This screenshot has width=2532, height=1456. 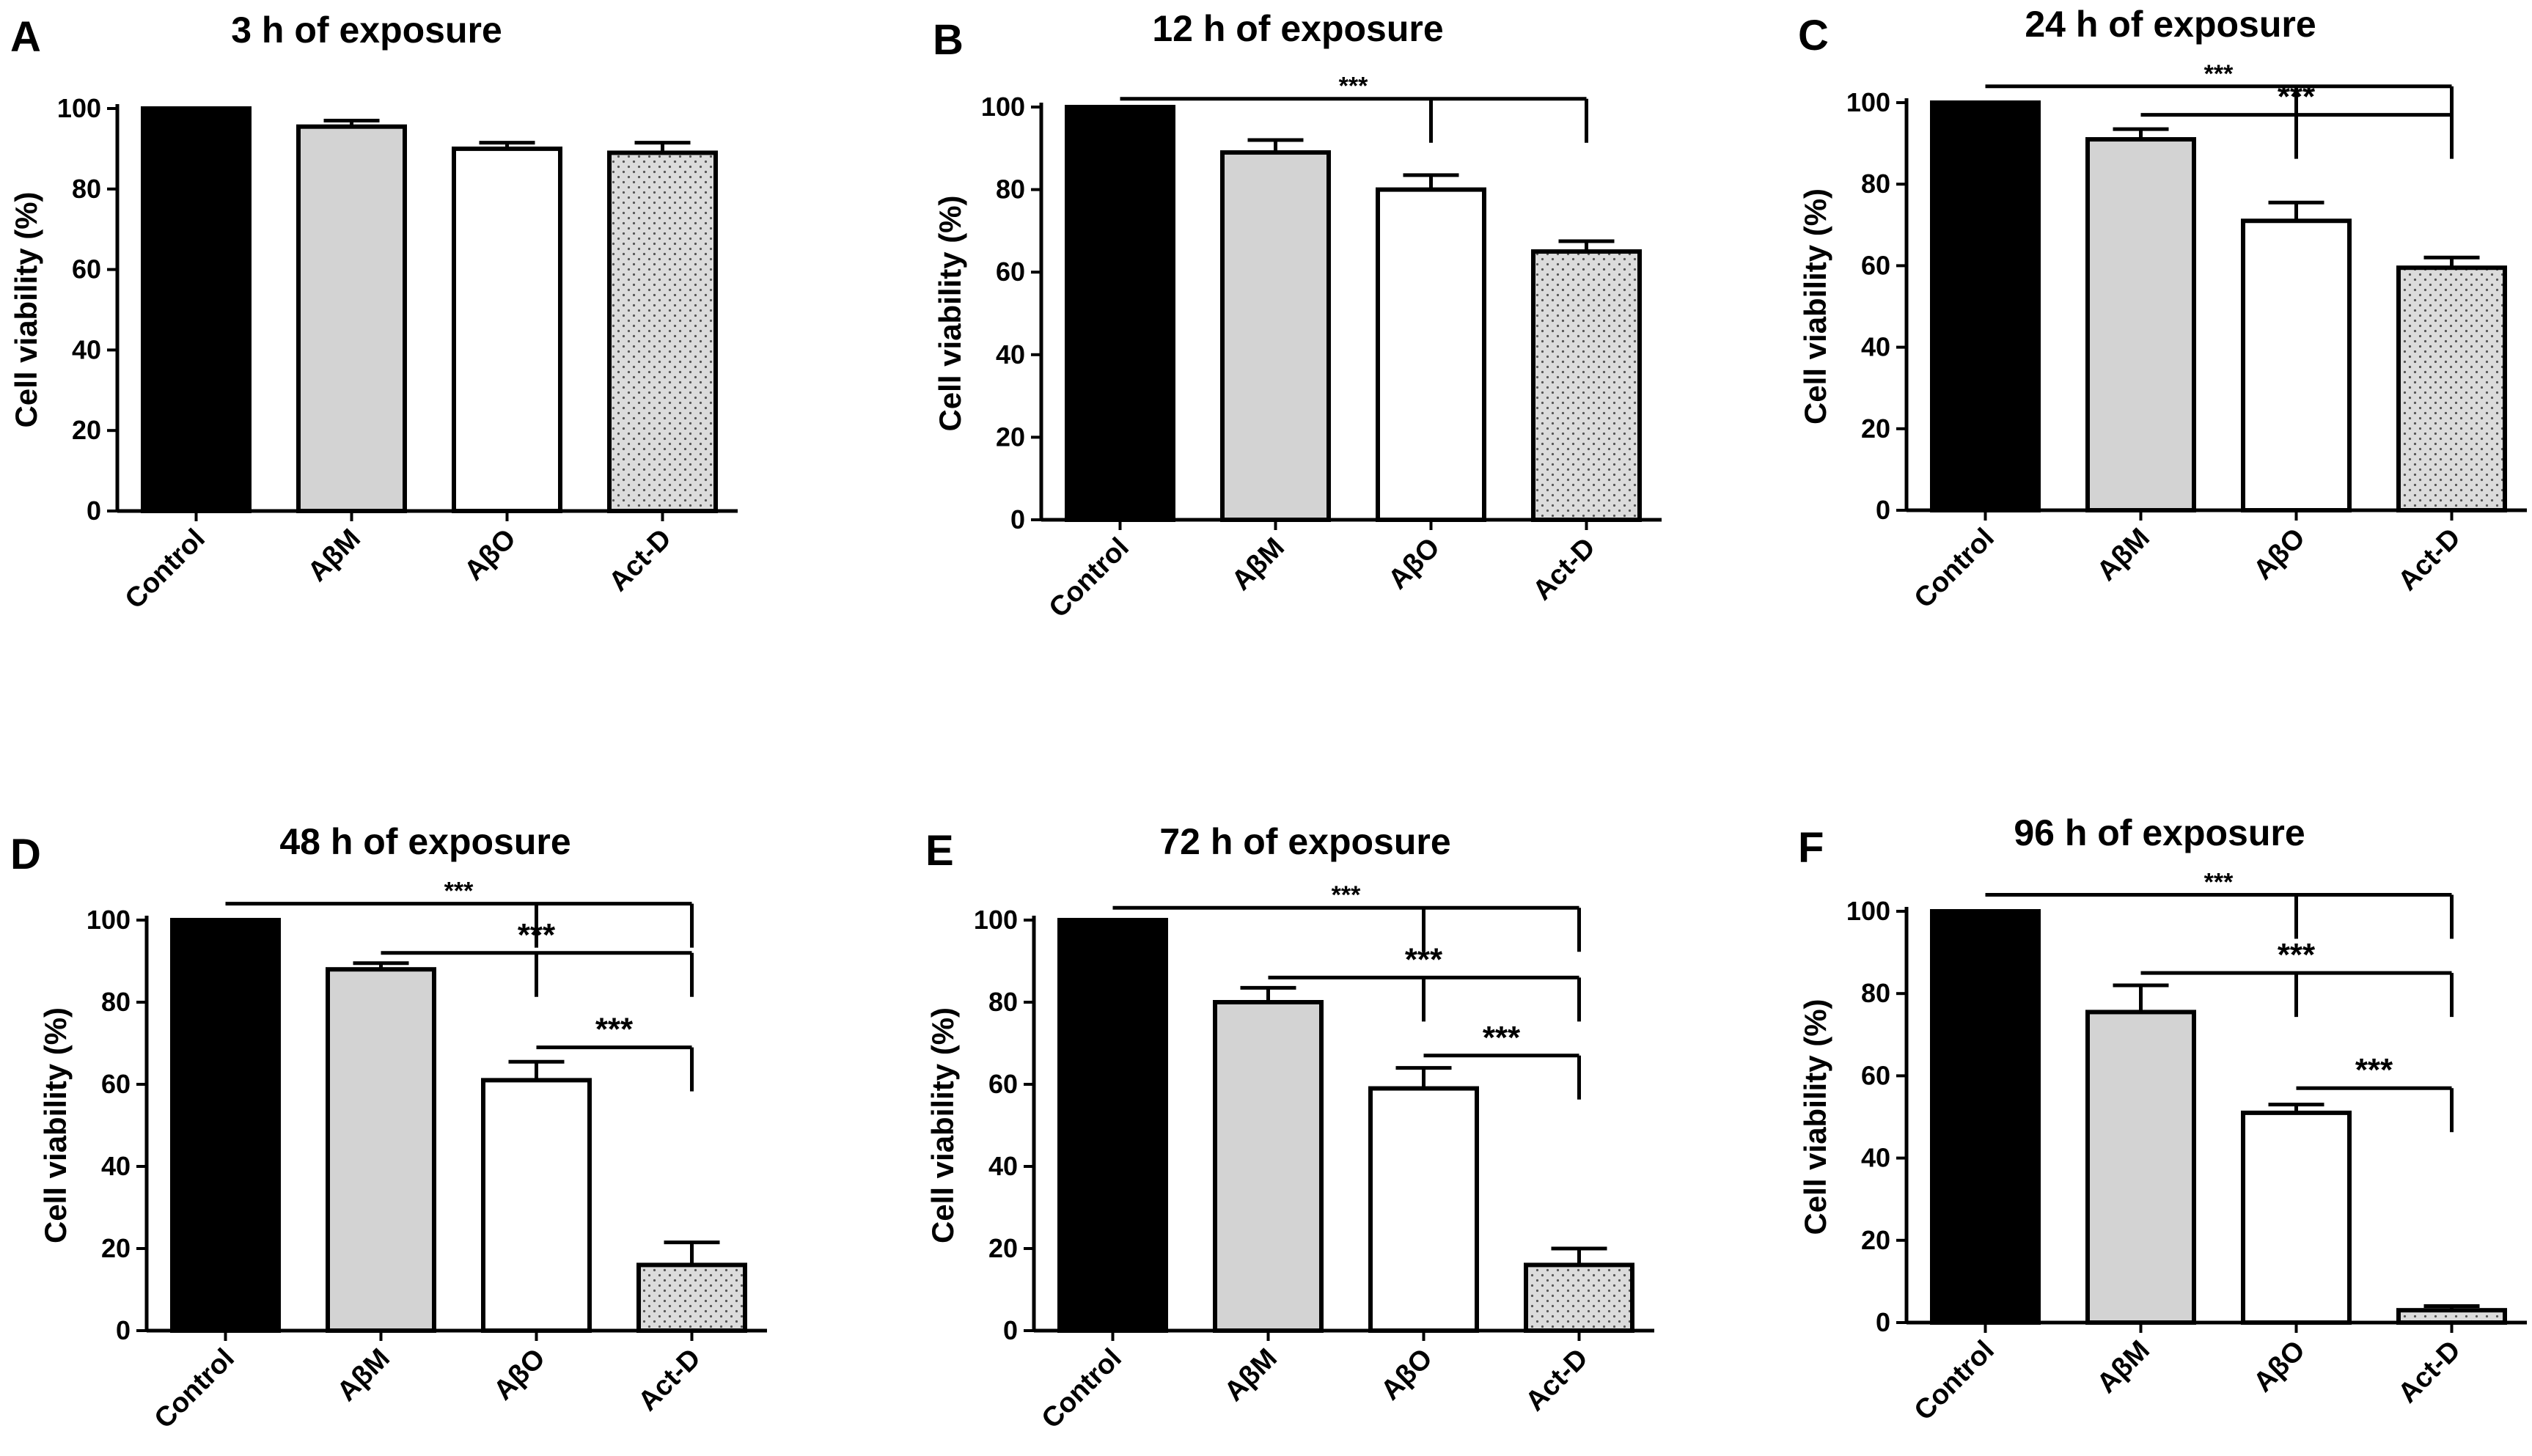 I want to click on panel-label: A, so click(x=25, y=37).